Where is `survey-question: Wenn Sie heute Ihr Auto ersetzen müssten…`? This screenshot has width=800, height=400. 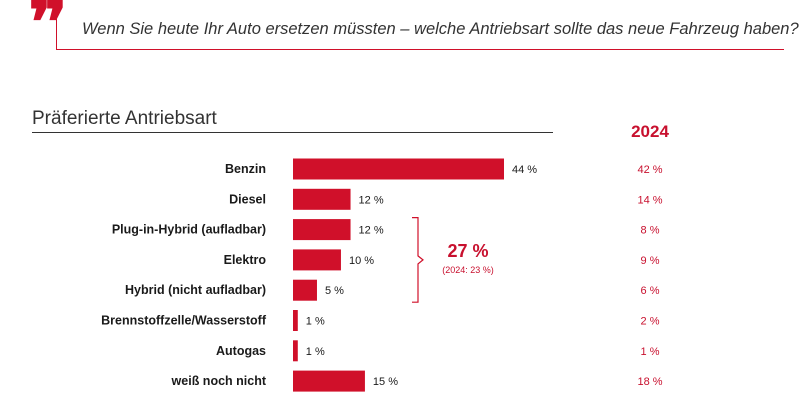 survey-question: Wenn Sie heute Ihr Auto ersetzen müssten… is located at coordinates (440, 29).